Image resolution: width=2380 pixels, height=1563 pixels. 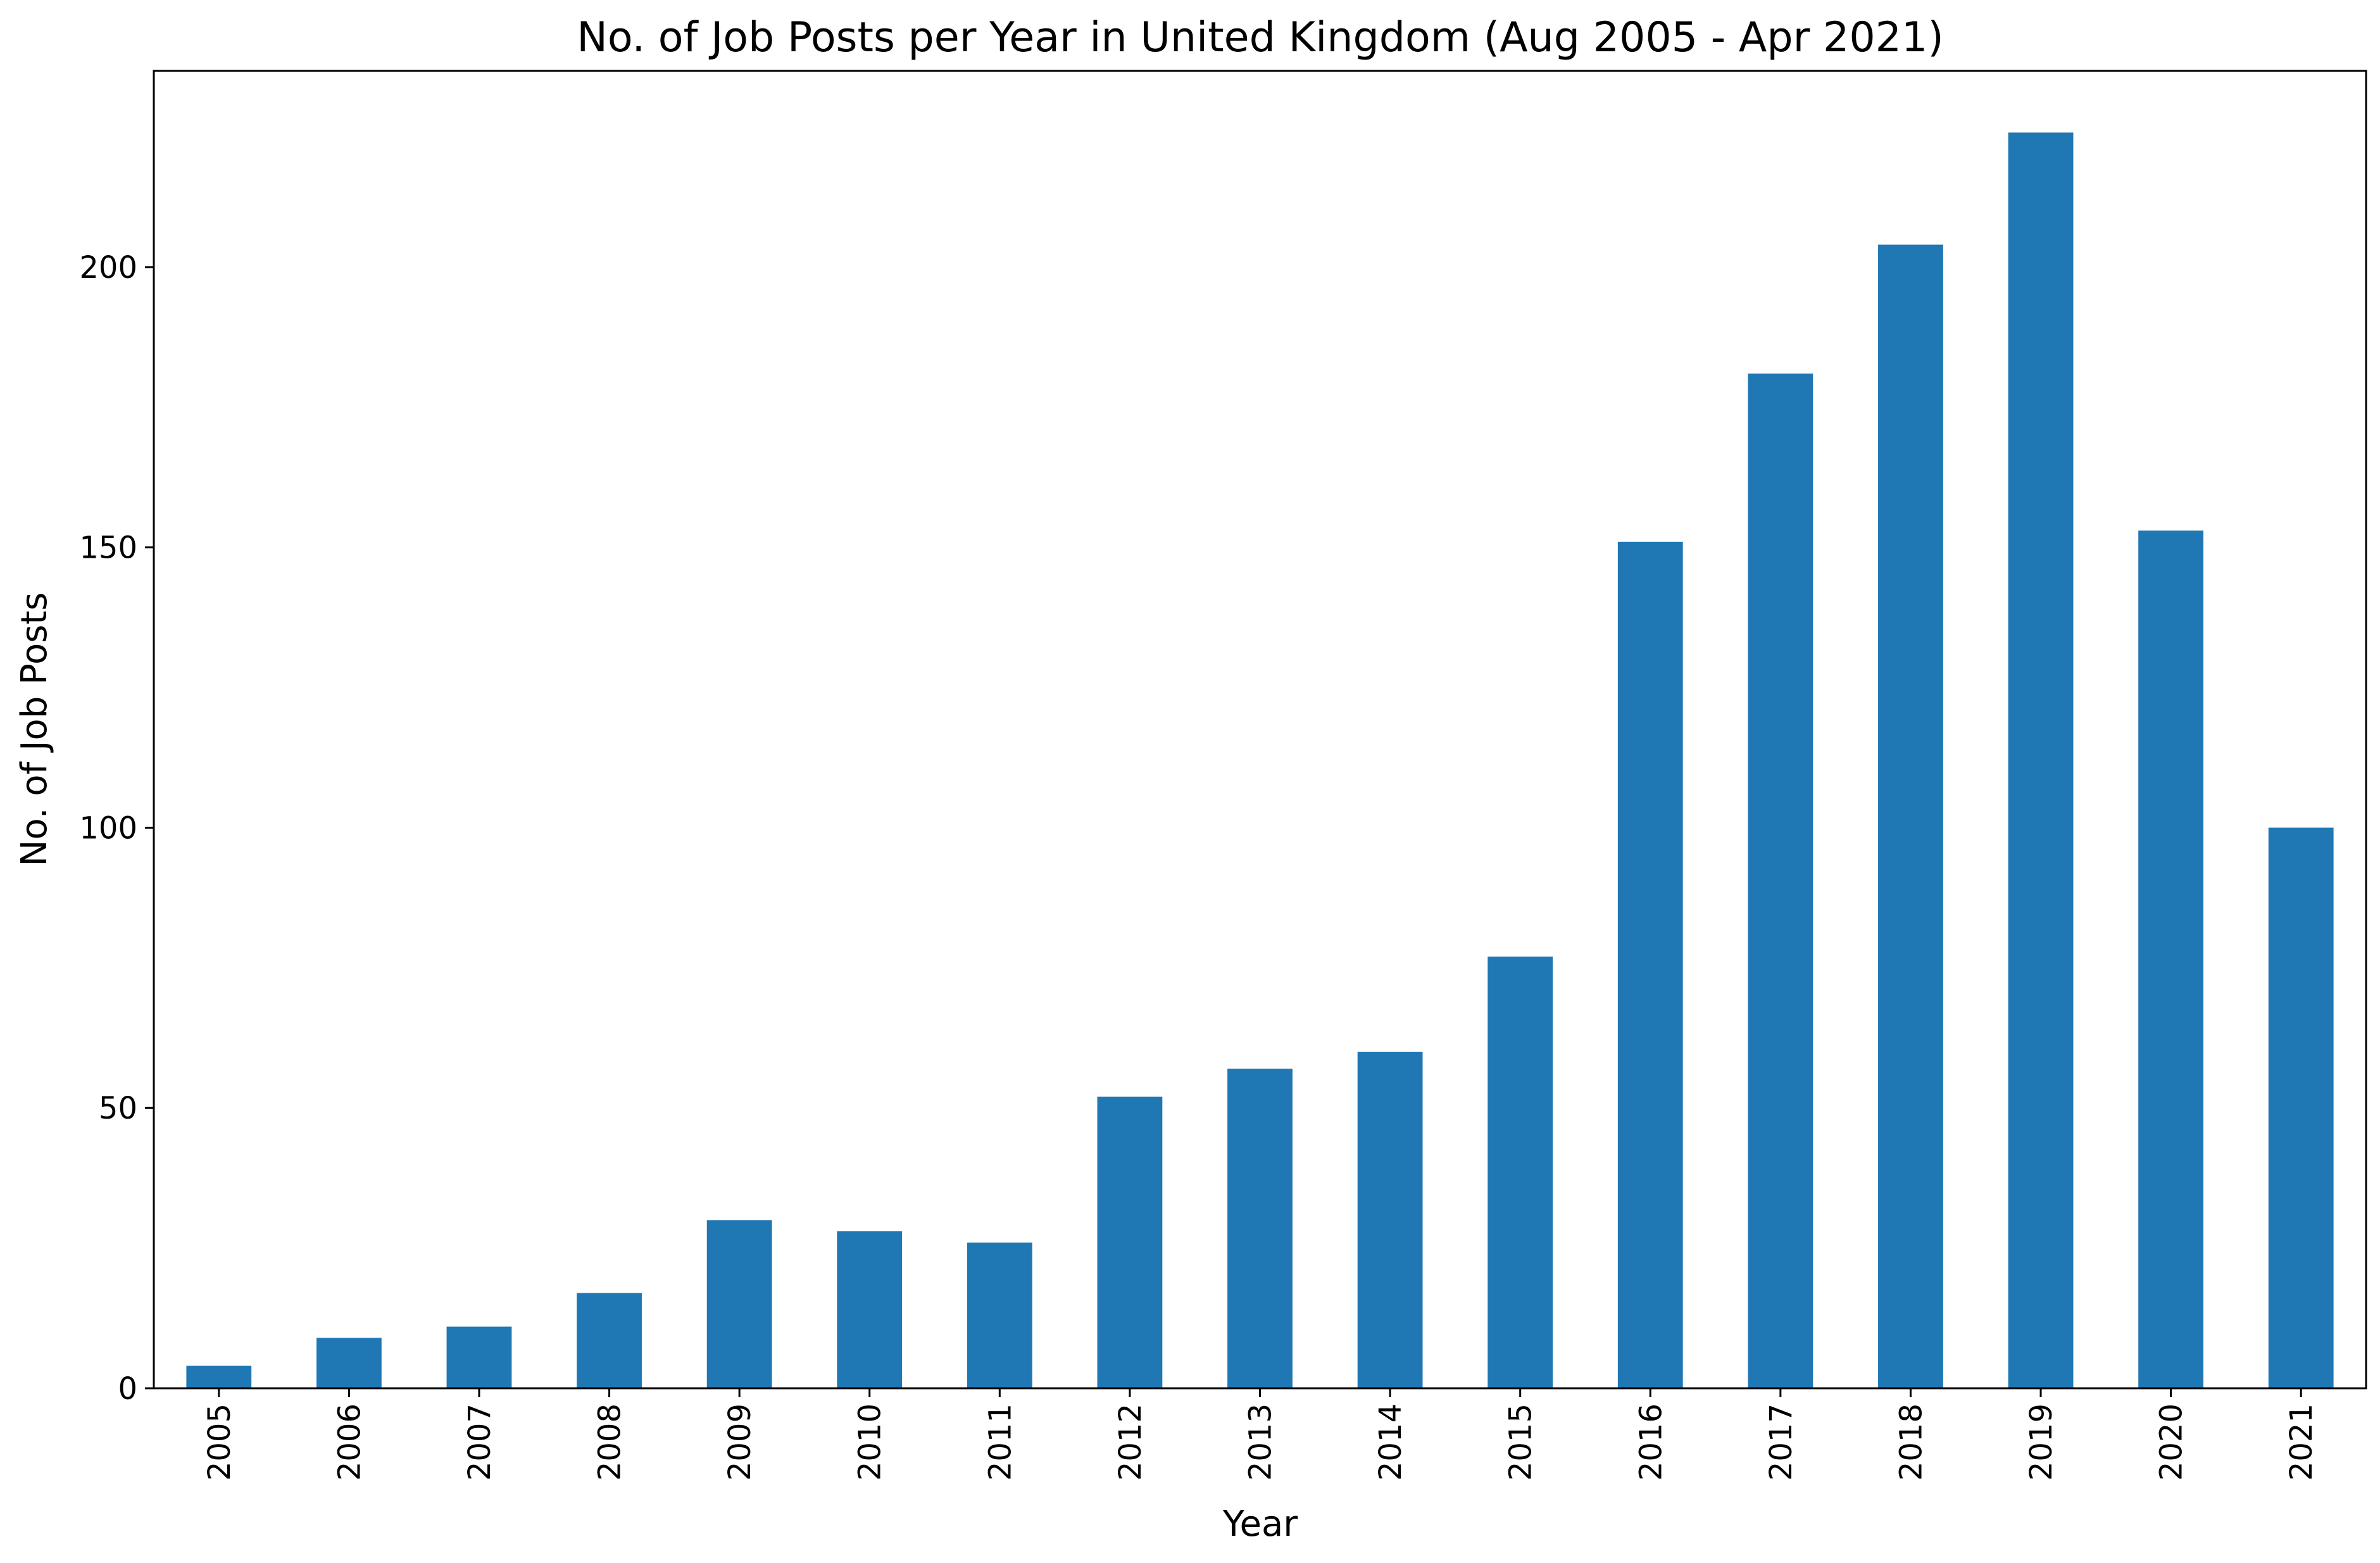 I want to click on x-tick-label-2006: 2006, so click(x=349, y=1442).